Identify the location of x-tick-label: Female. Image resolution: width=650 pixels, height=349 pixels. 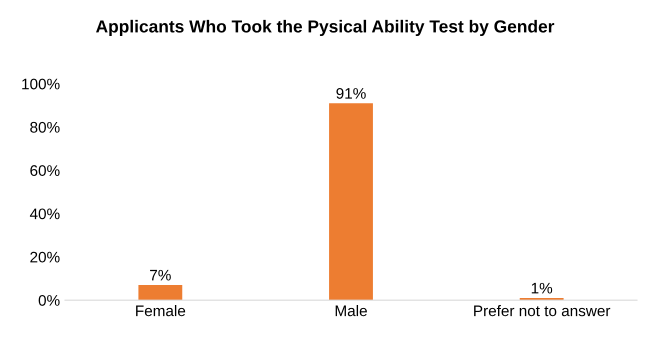
(161, 310).